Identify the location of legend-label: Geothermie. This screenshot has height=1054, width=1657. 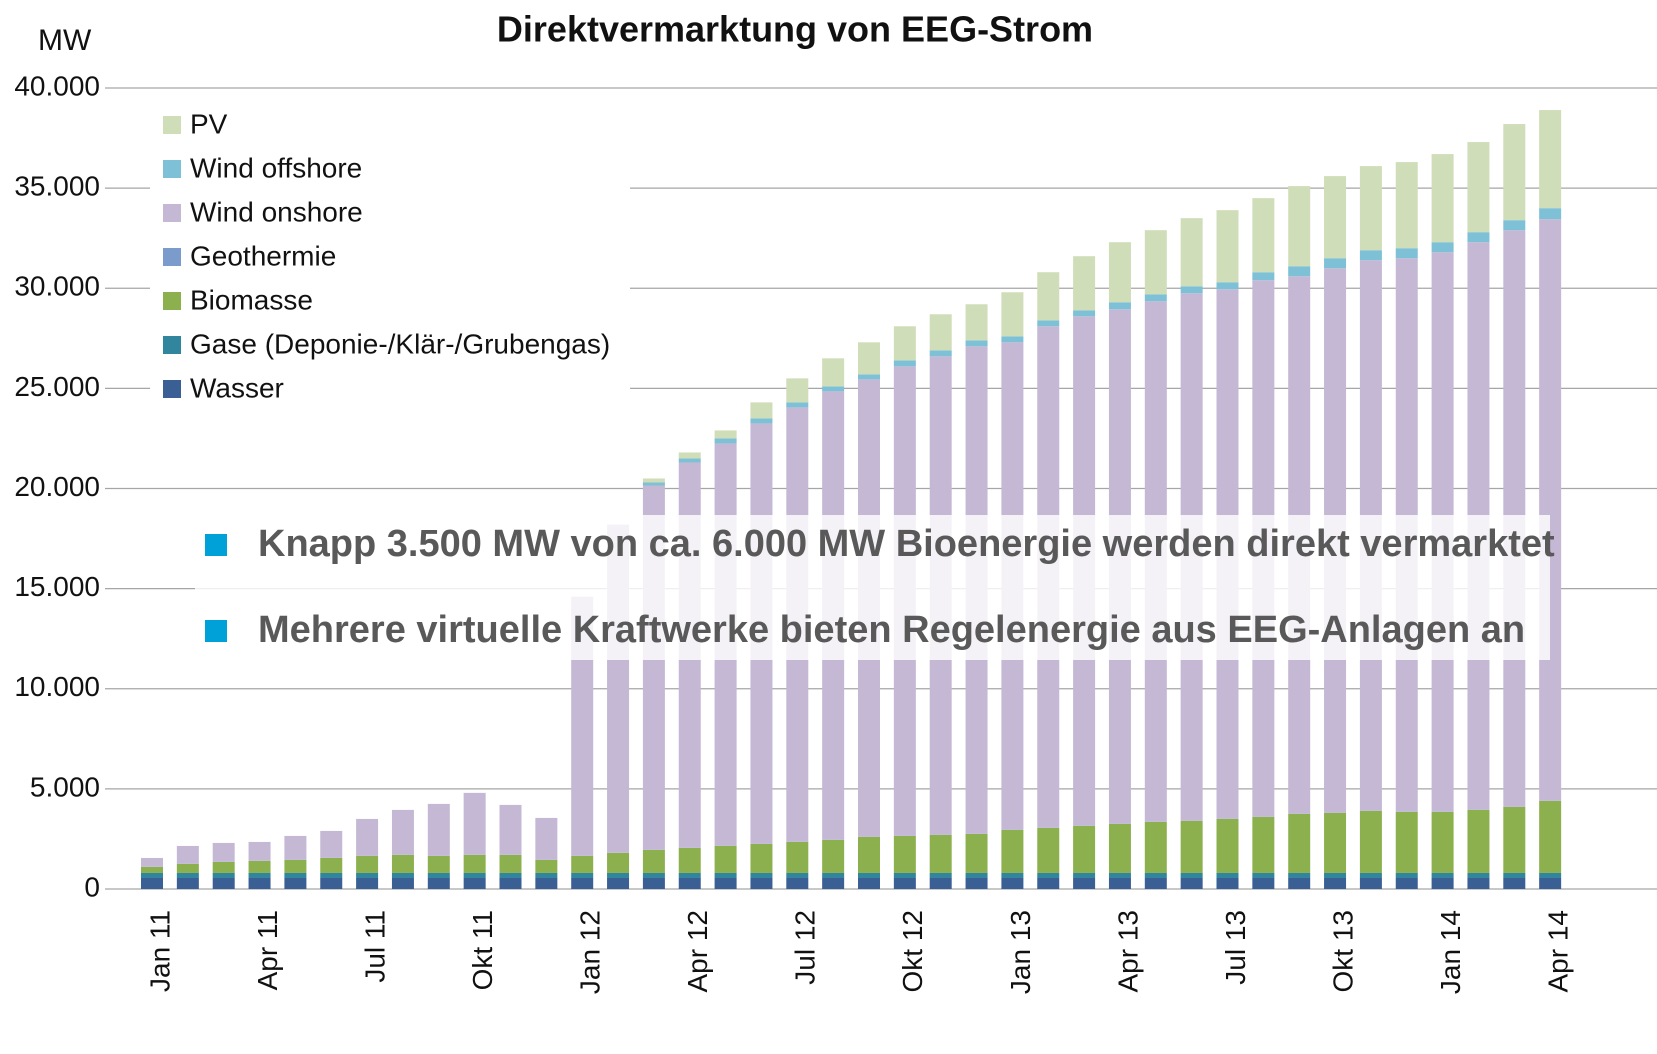
(263, 255).